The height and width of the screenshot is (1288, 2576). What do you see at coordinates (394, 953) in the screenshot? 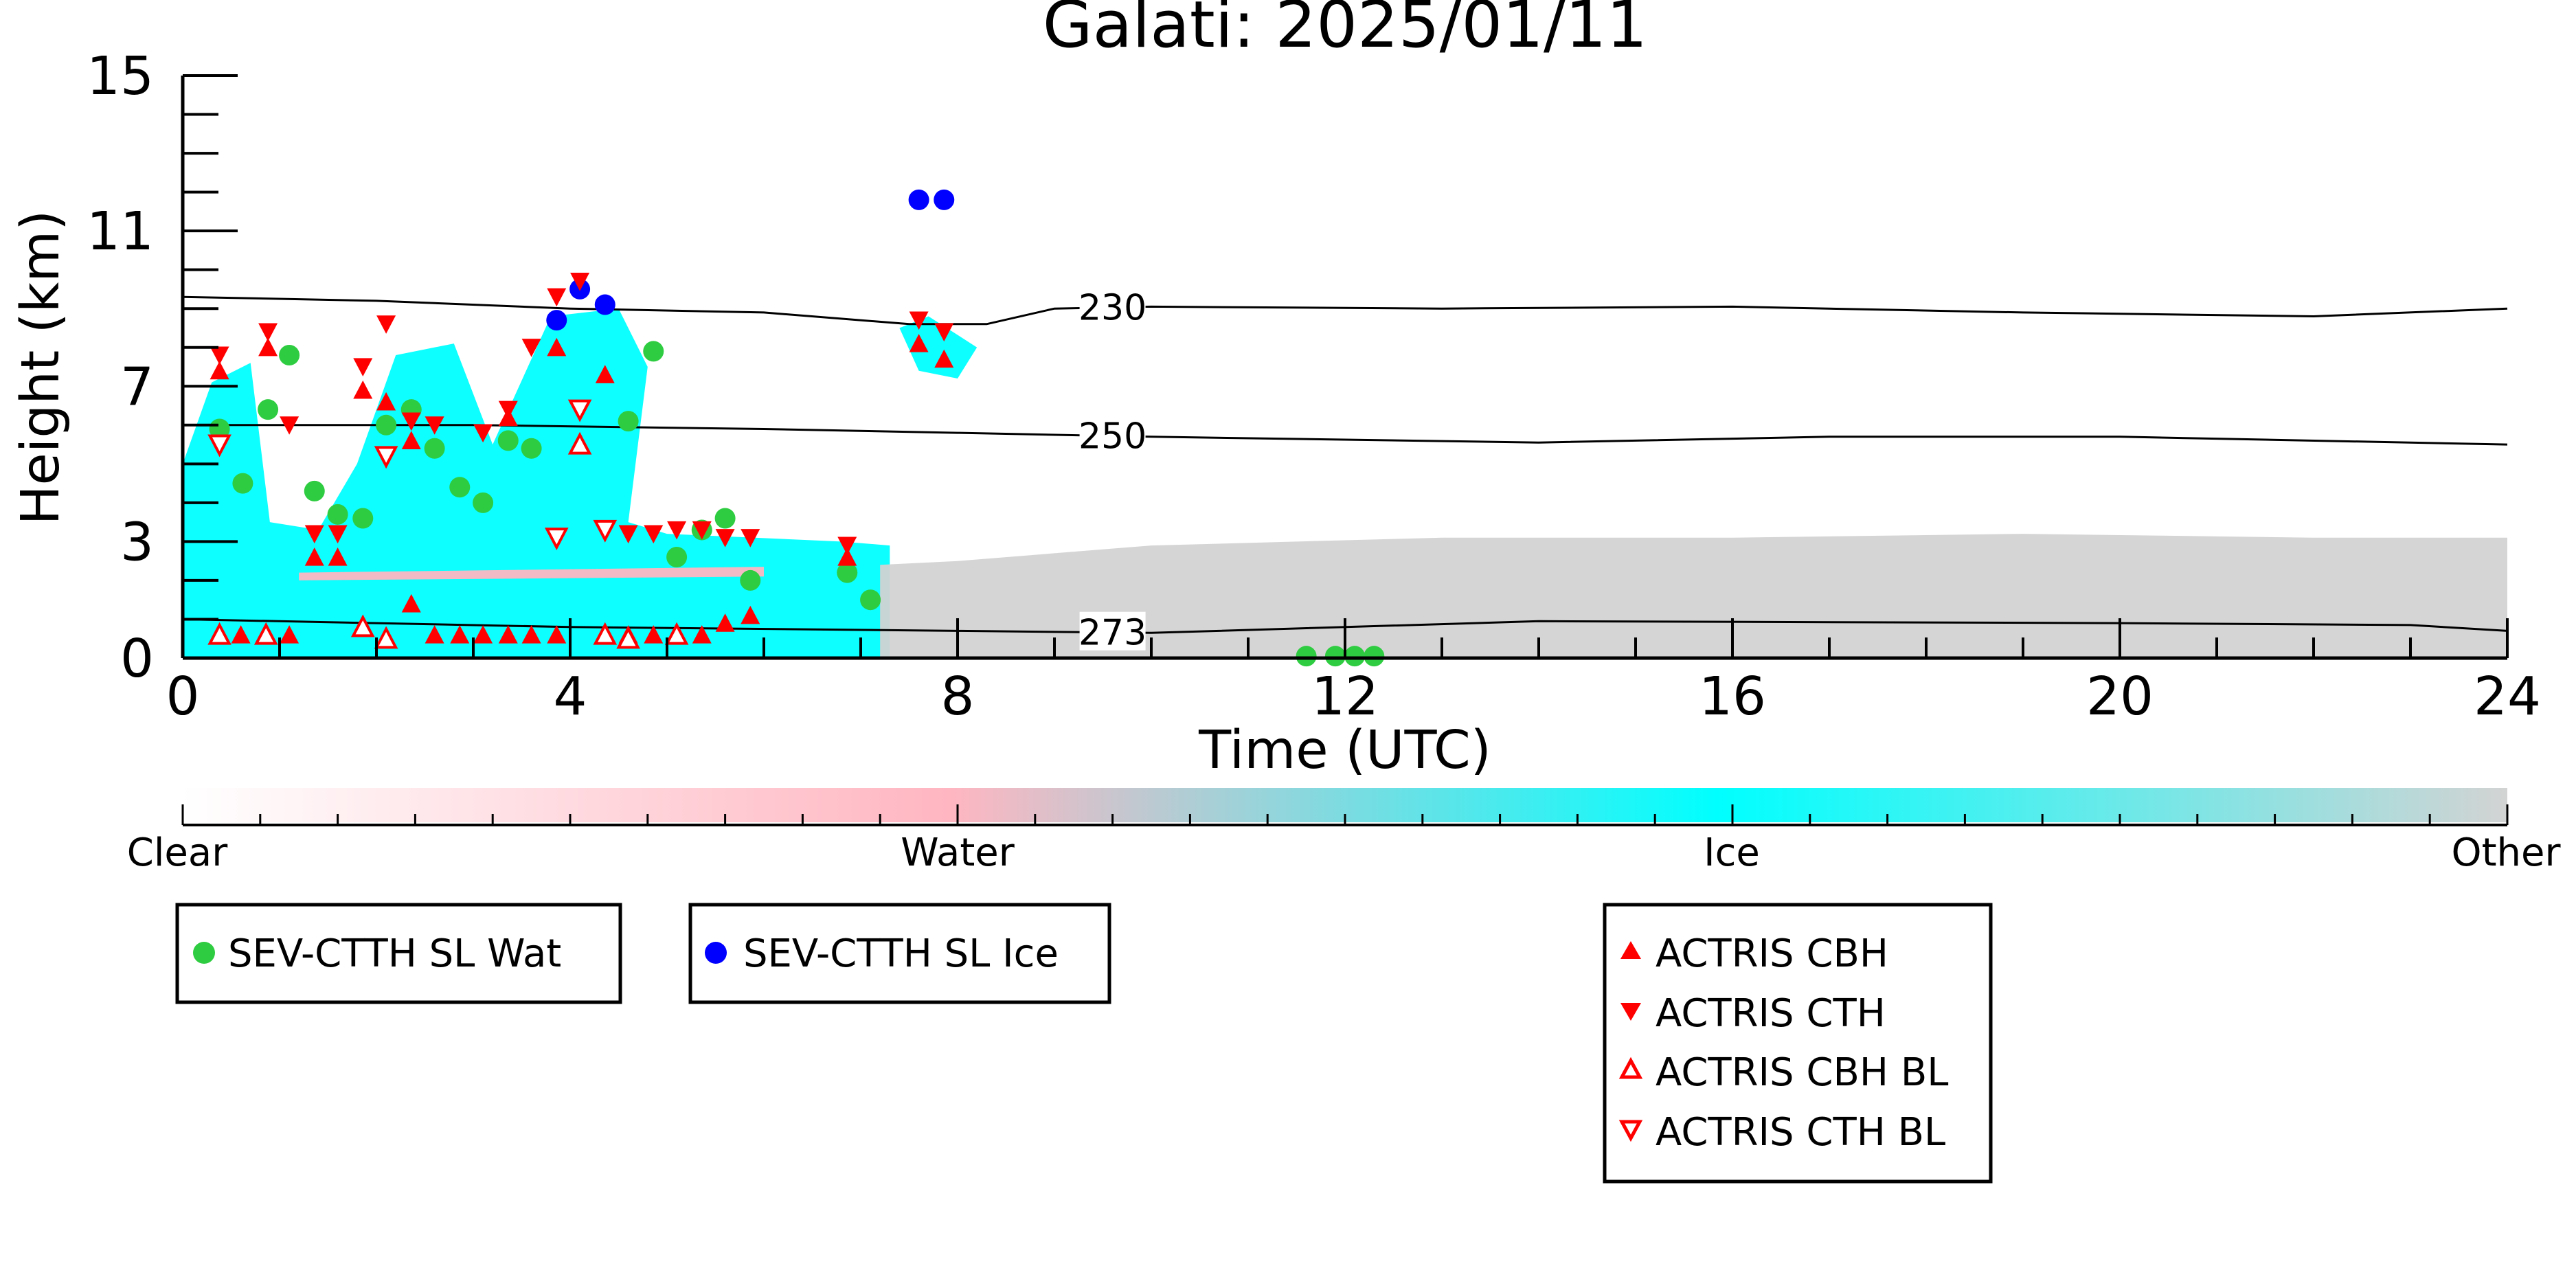
I see `legend-label-sev-wat: SEV-CTTH SL Wat` at bounding box center [394, 953].